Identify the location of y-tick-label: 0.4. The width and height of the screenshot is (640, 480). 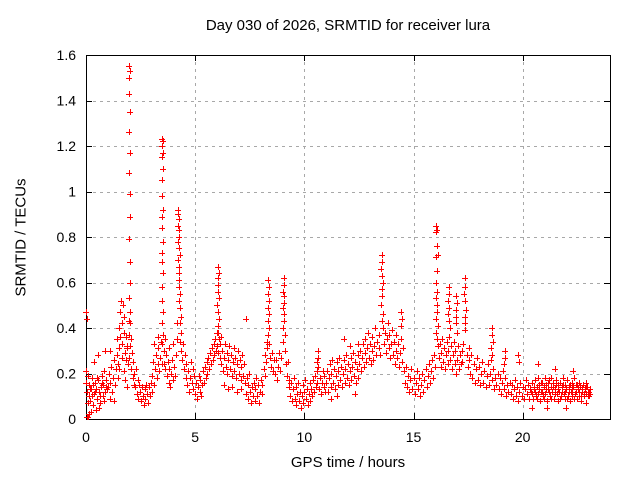
(67, 328).